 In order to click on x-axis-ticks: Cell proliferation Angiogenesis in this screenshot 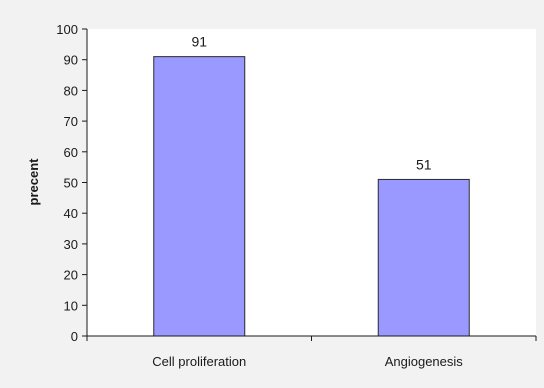, I will do `click(311, 352)`.